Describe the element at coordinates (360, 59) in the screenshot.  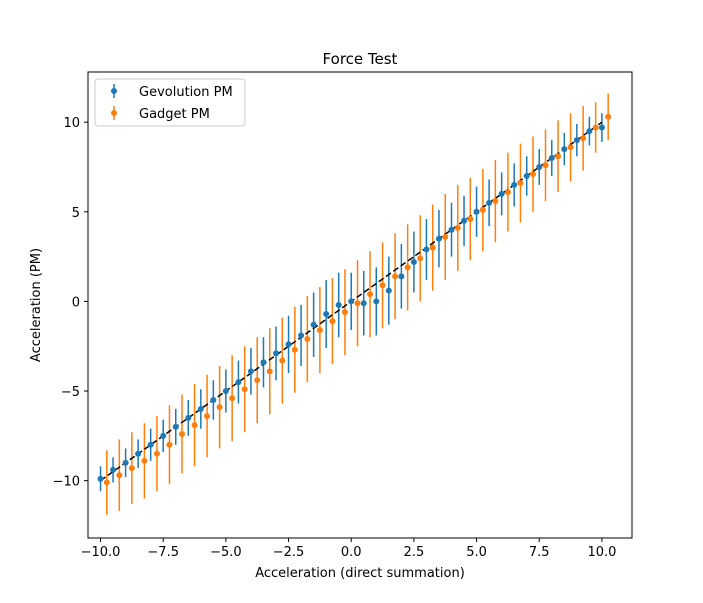
I see `chart-title: Force Test` at that location.